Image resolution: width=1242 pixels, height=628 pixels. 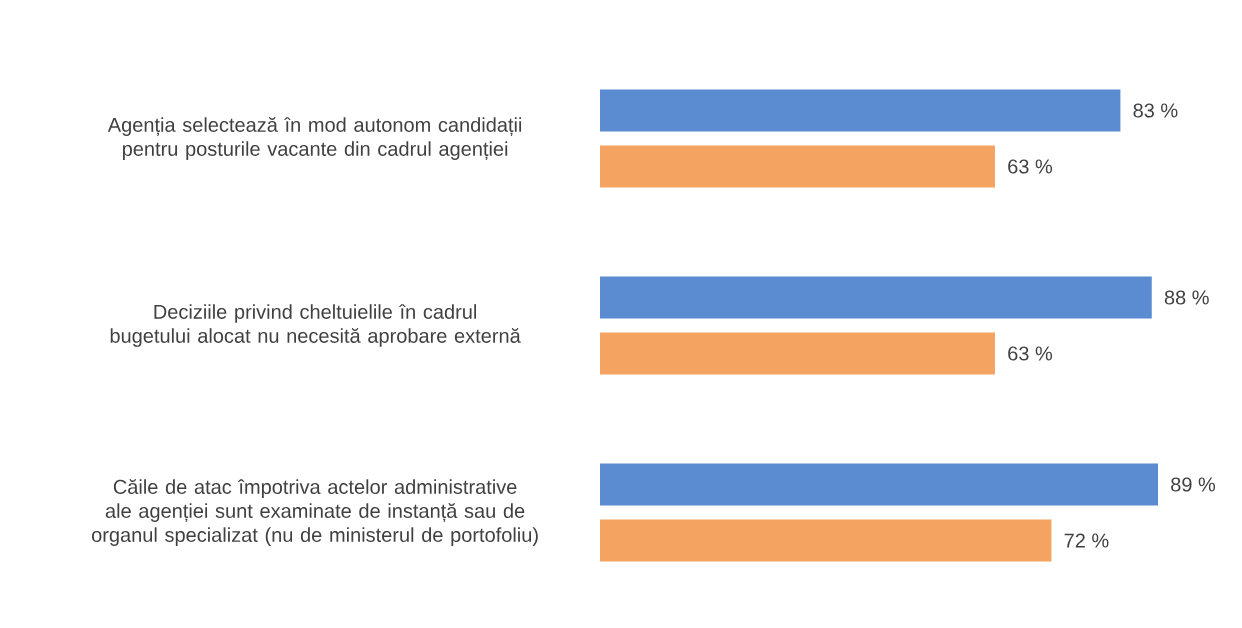 What do you see at coordinates (1155, 110) in the screenshot?
I see `data-label: 83 %` at bounding box center [1155, 110].